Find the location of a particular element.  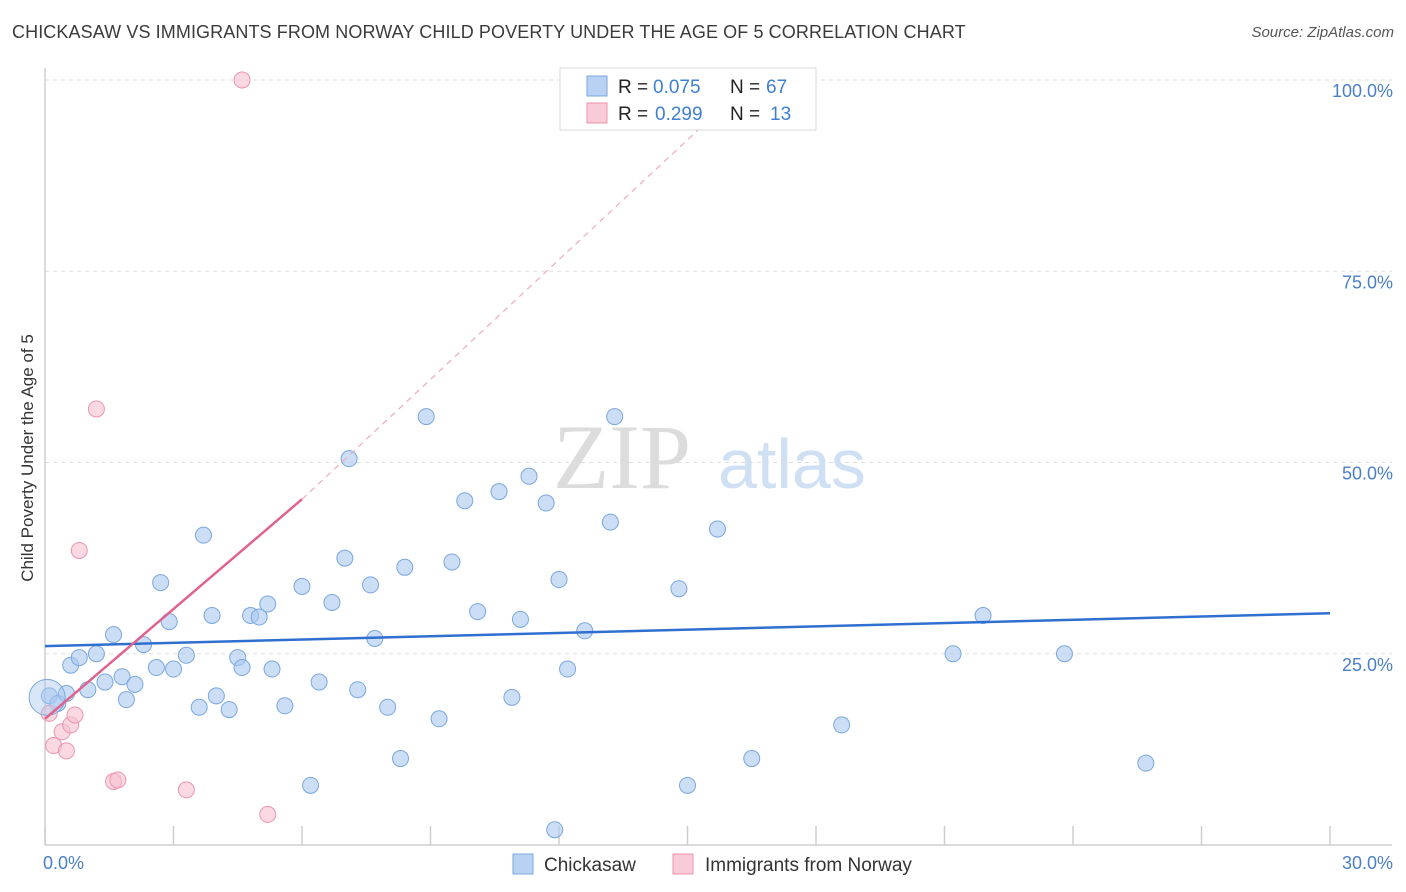

x-tick-label-max: 30.0% is located at coordinates (1367, 863).